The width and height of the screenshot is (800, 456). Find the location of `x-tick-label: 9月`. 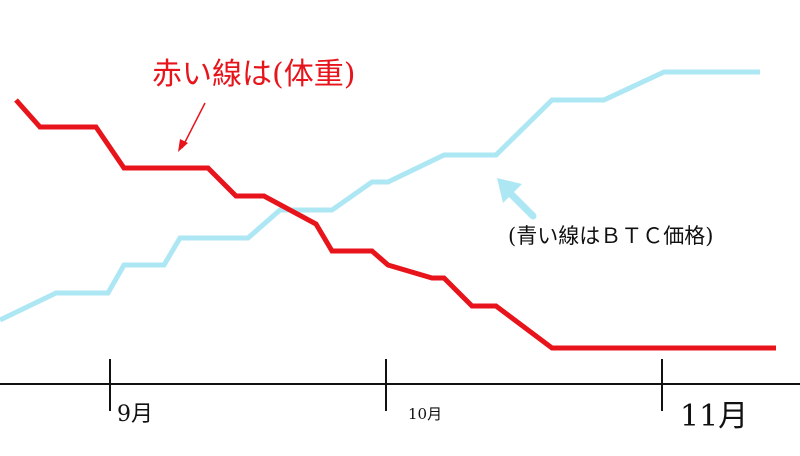

x-tick-label: 9月 is located at coordinates (135, 414).